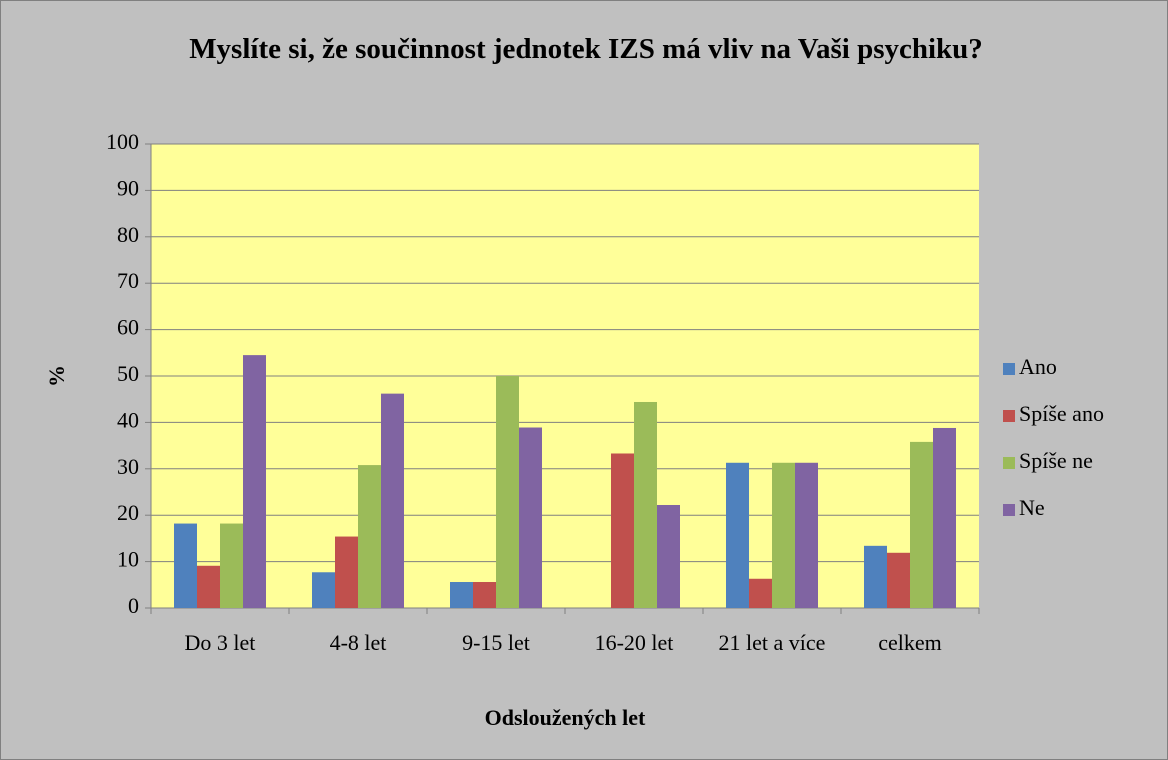 The image size is (1168, 760). I want to click on y-tick-label: 20, so click(128, 512).